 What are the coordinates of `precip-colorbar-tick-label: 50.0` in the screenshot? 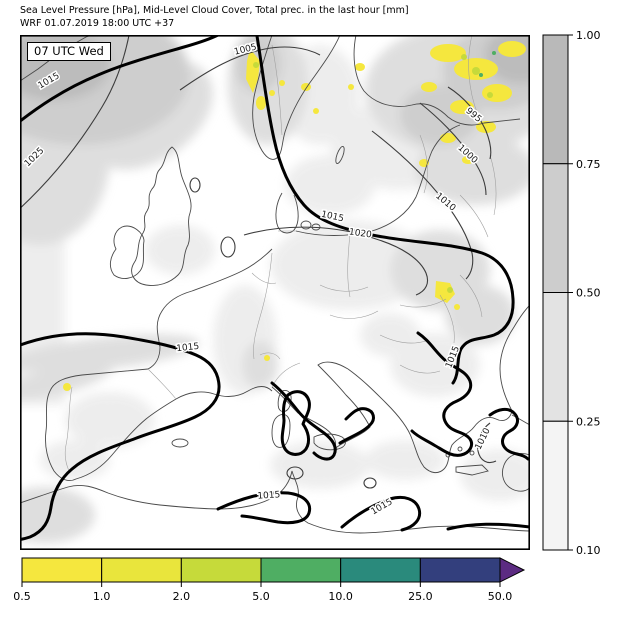 It's located at (500, 596).